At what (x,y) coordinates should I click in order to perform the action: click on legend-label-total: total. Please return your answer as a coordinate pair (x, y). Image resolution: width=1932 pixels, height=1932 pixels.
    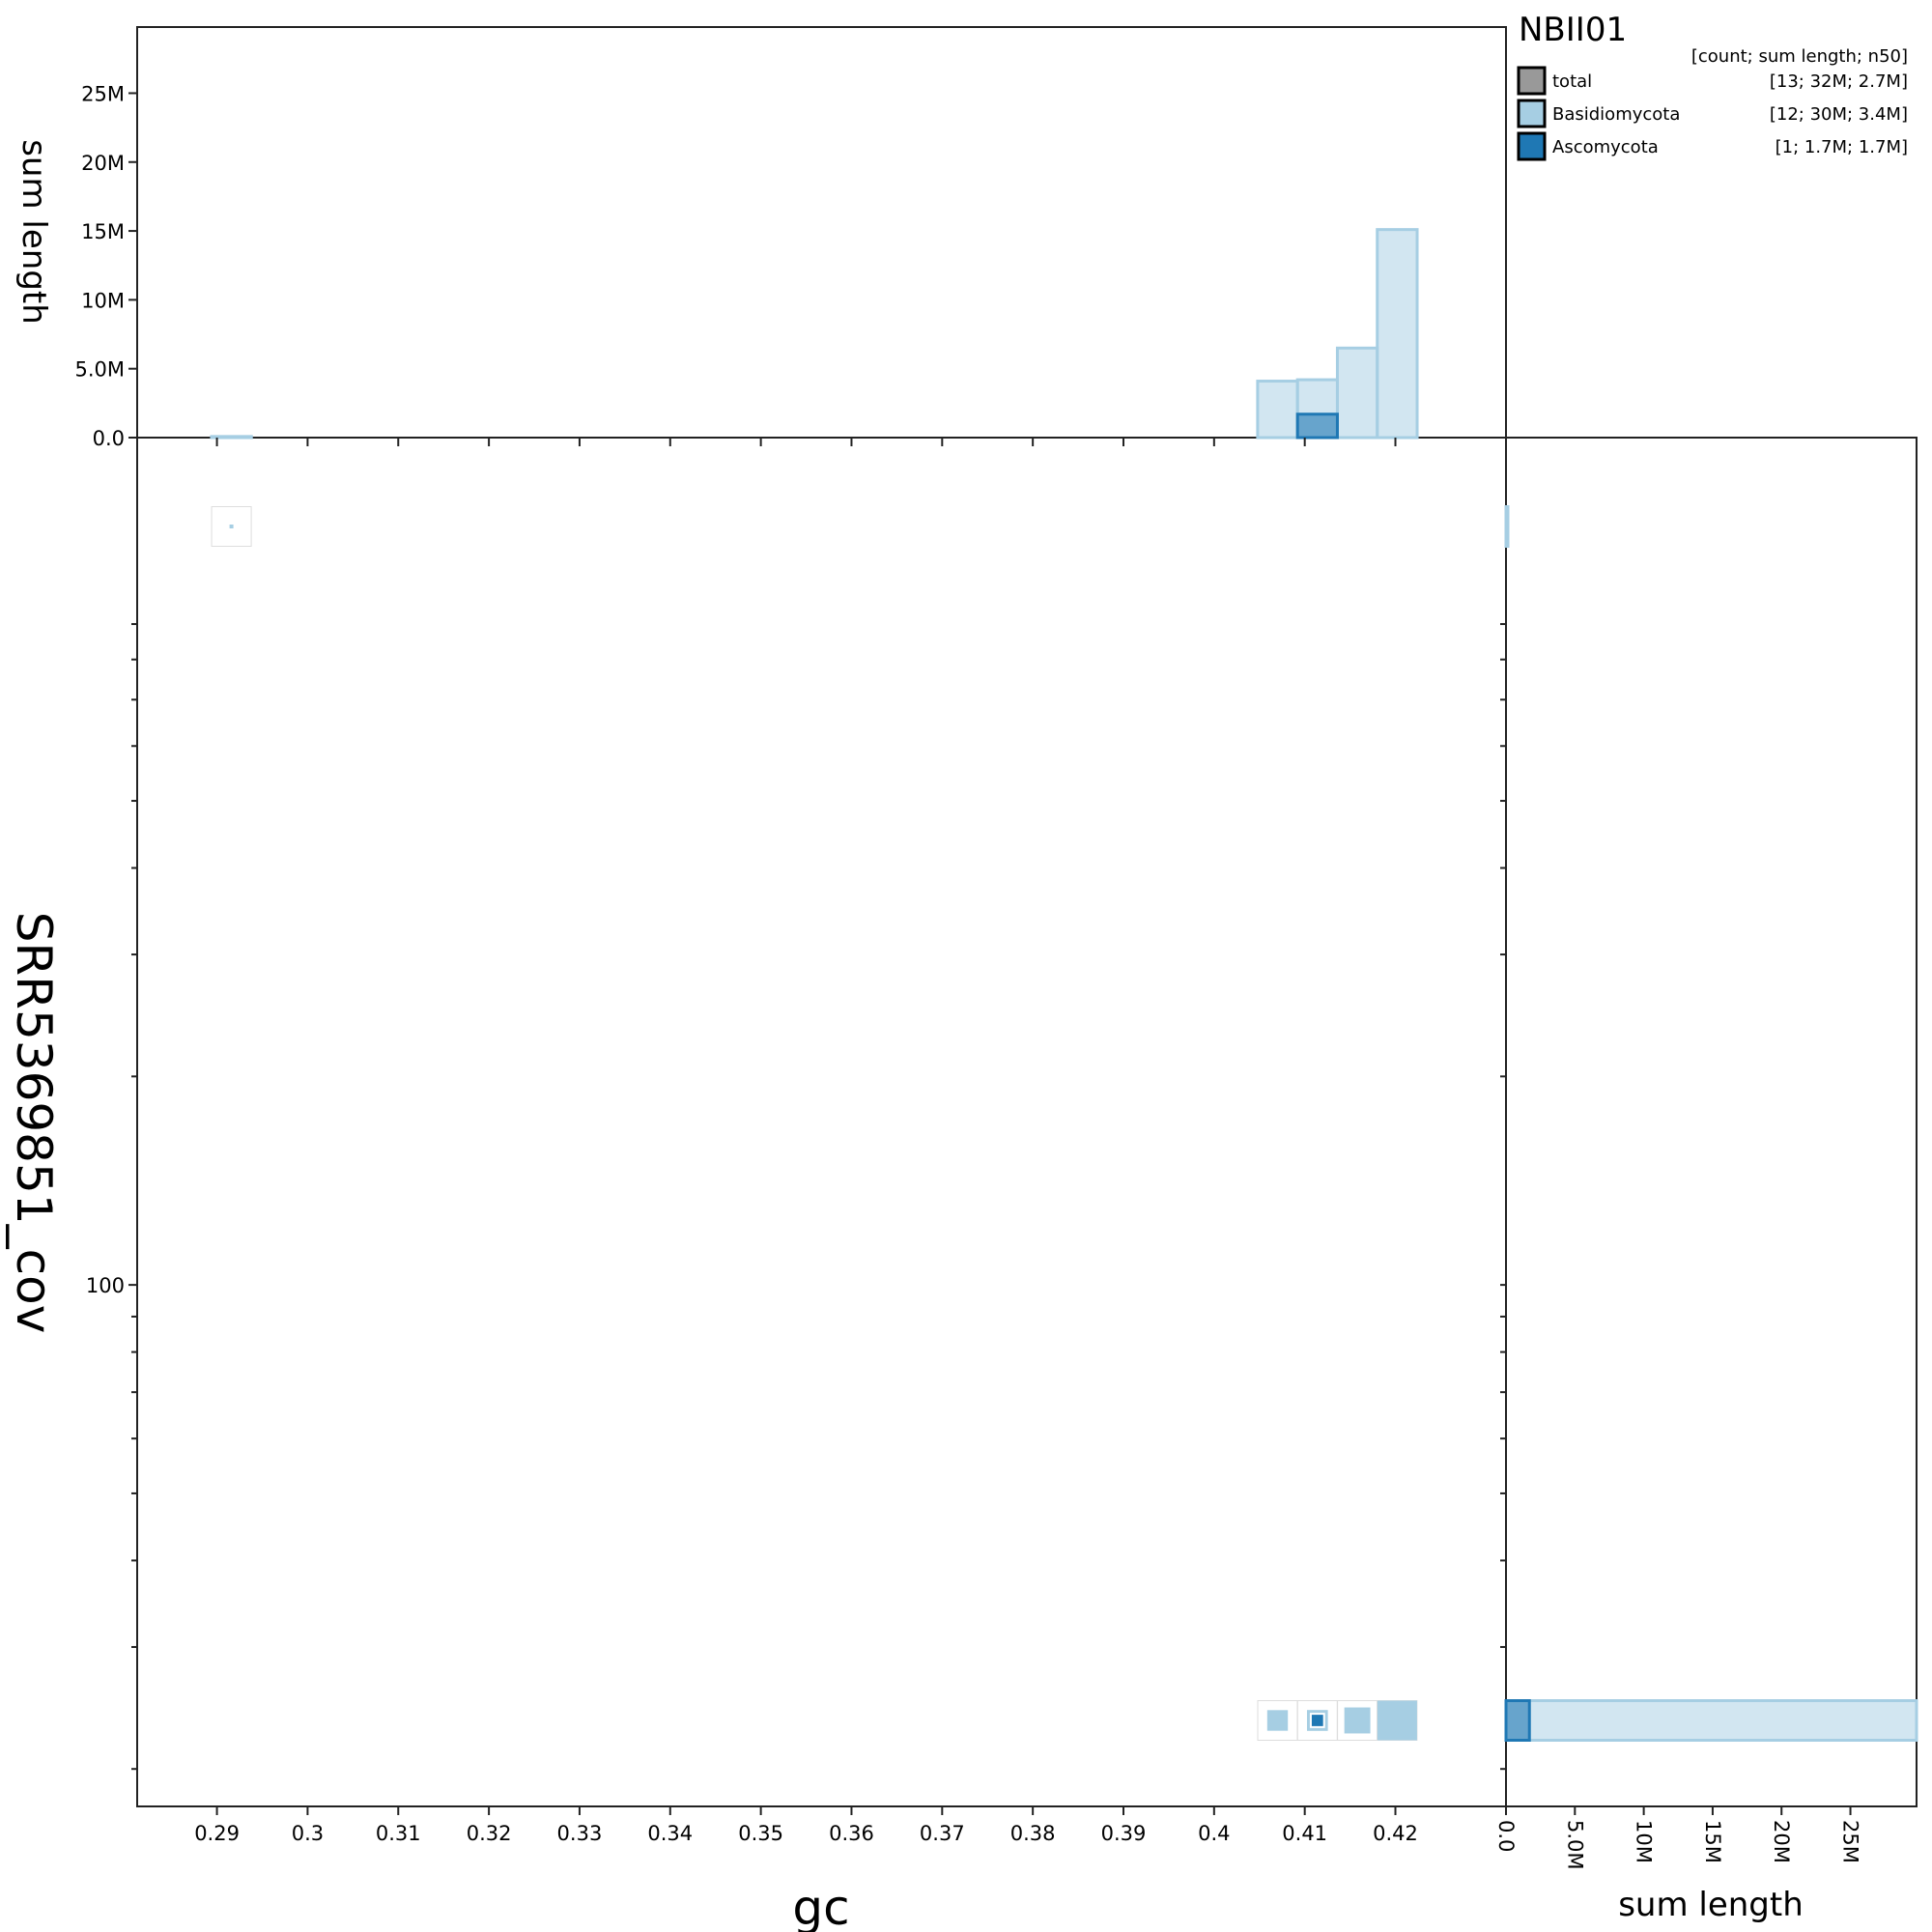
    Looking at the image, I should click on (1572, 81).